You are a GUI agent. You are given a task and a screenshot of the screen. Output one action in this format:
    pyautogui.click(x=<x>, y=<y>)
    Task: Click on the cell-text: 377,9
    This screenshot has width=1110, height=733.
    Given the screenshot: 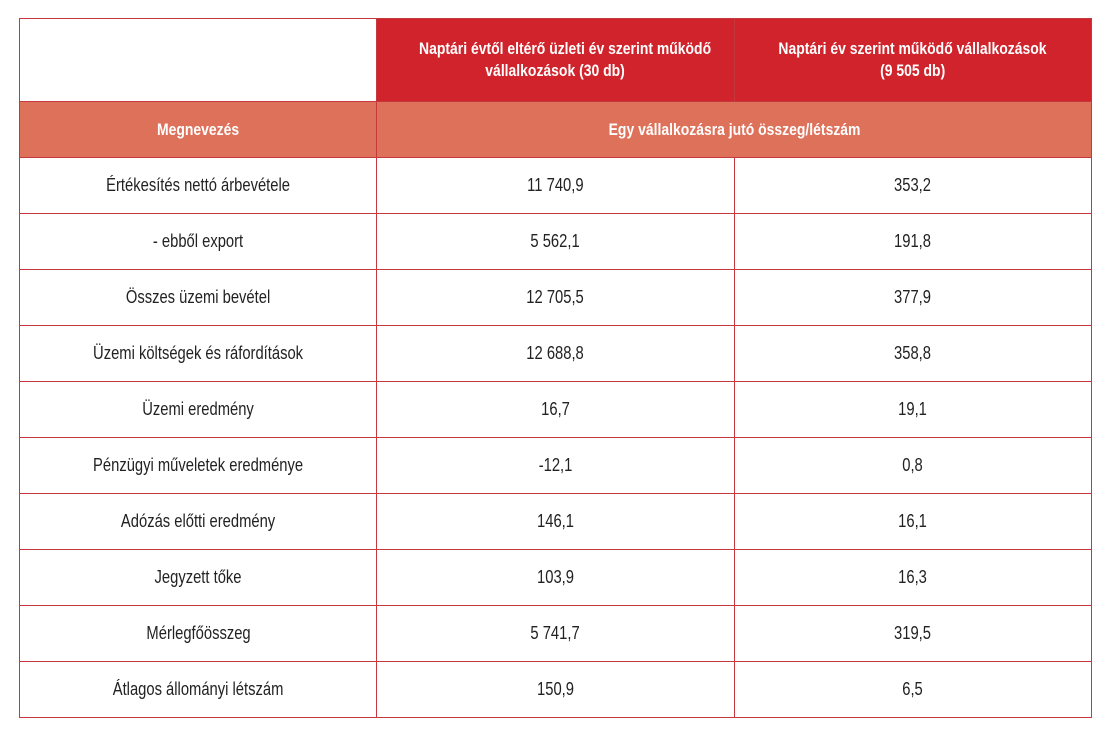 What is the action you would take?
    pyautogui.click(x=913, y=297)
    